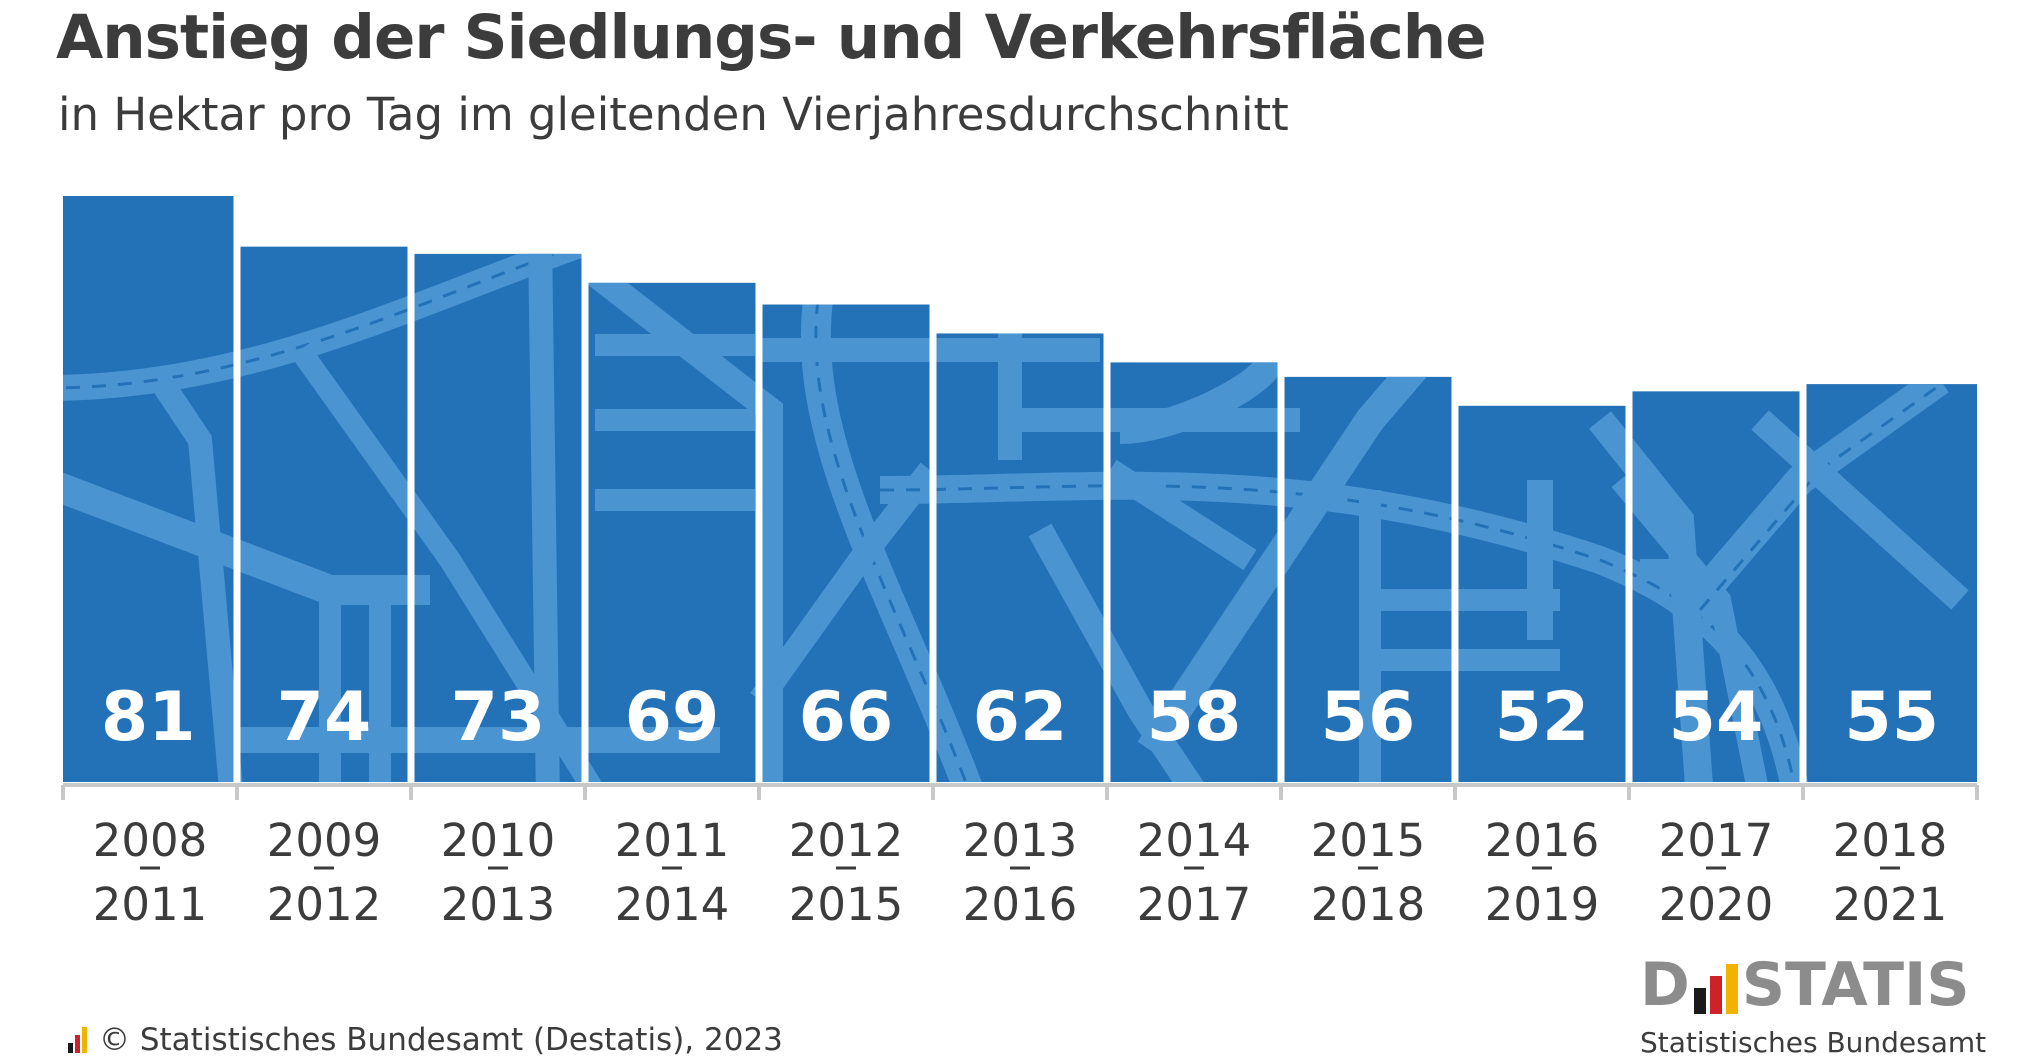 Image resolution: width=2019 pixels, height=1059 pixels. I want to click on value-label-4: 69, so click(672, 717).